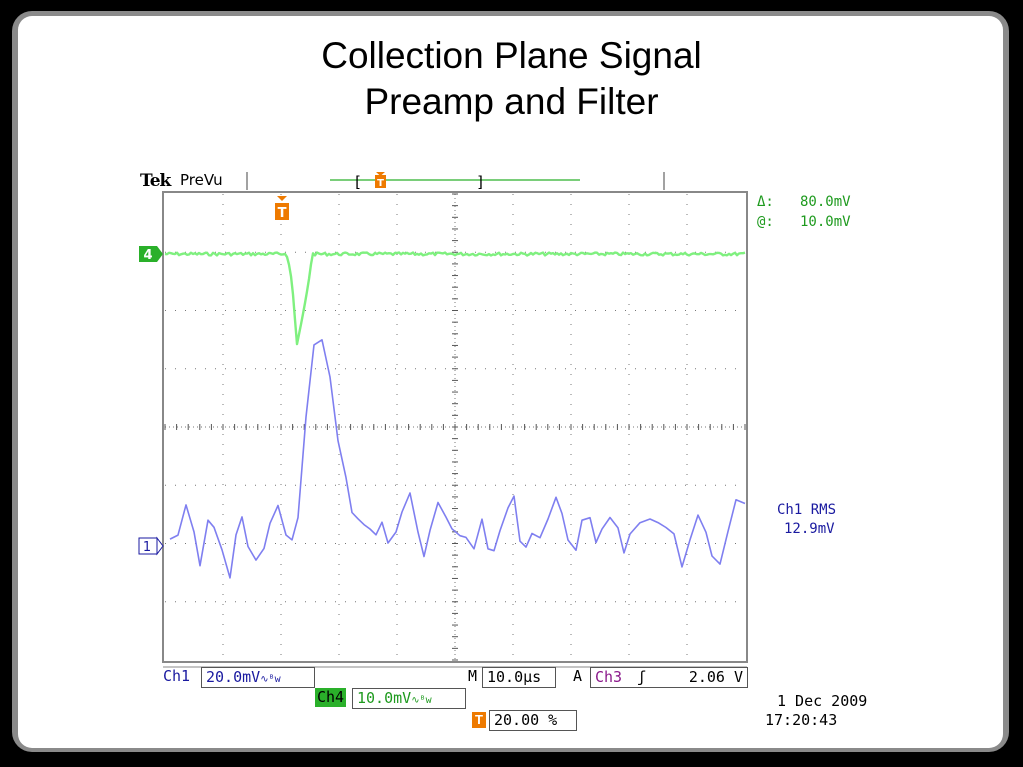 This screenshot has height=767, width=1023. What do you see at coordinates (809, 529) in the screenshot?
I see `measurement-value: 12.9mV` at bounding box center [809, 529].